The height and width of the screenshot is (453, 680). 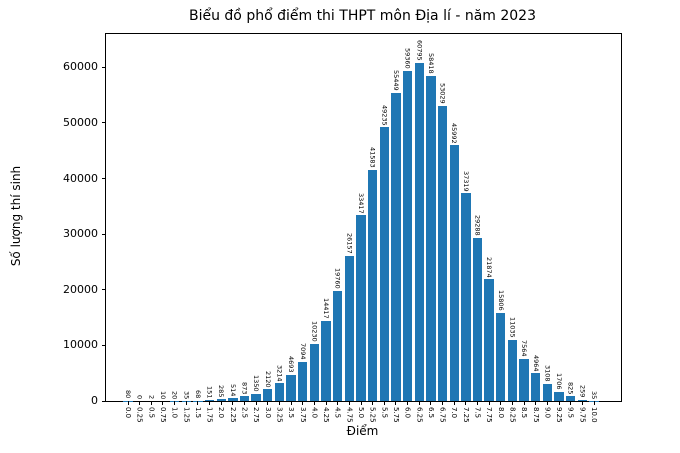 I want to click on bar-value-label: 20, so click(x=174, y=394).